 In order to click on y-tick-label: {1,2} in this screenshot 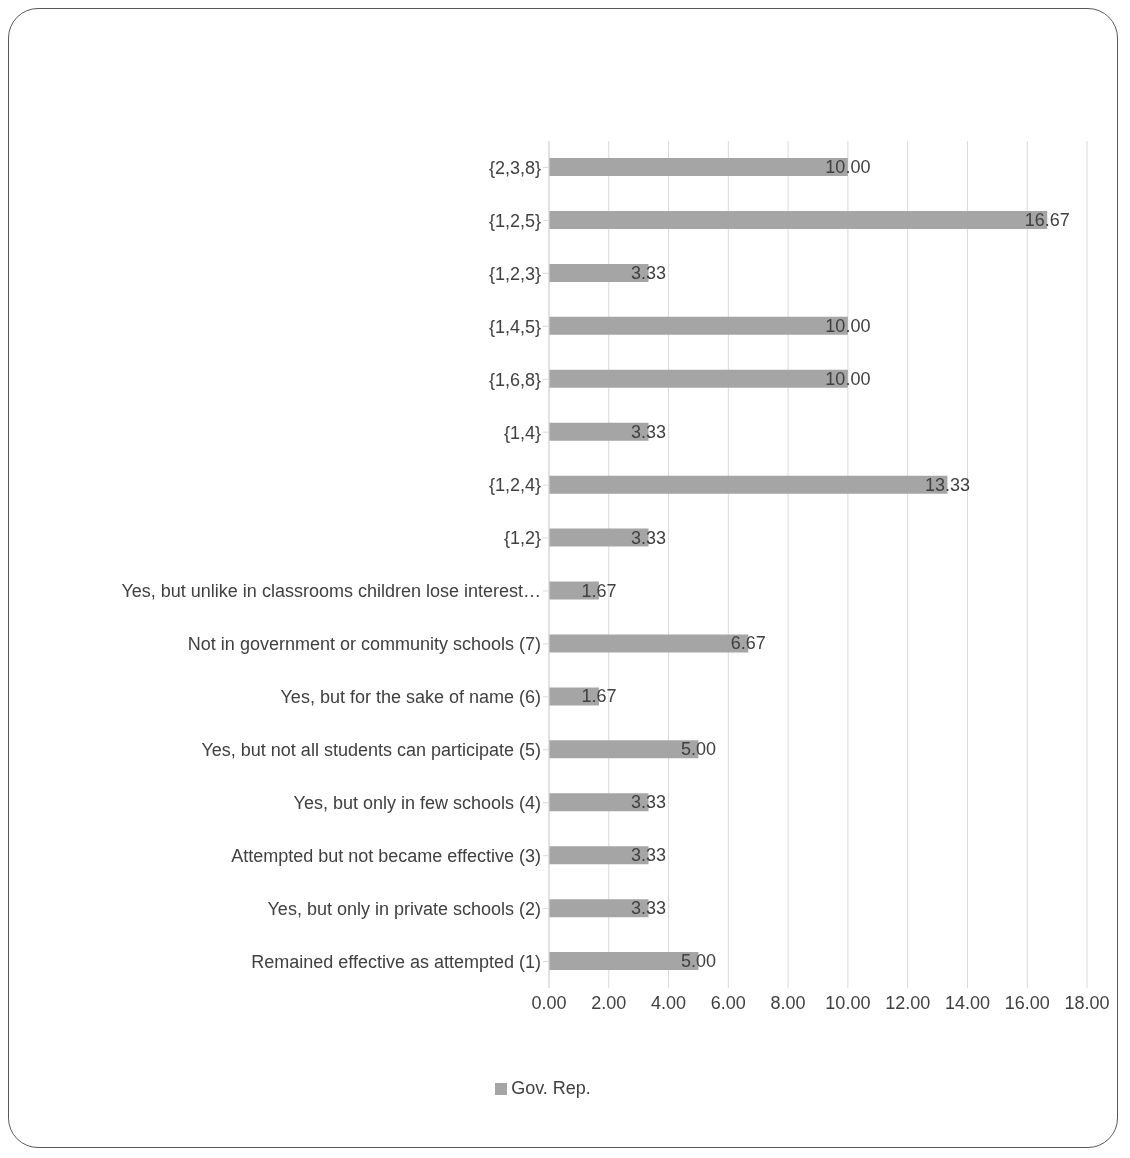, I will do `click(522, 538)`.